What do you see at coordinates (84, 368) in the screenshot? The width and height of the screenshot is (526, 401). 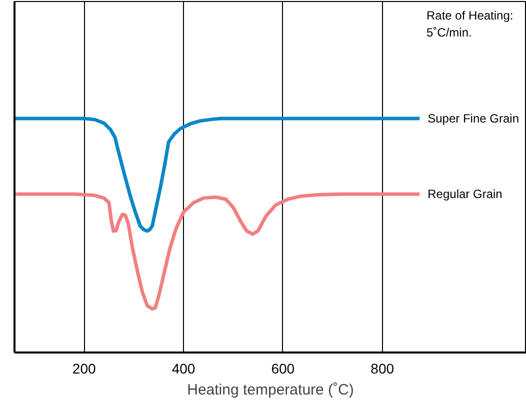 I see `x-tick-label: 200` at bounding box center [84, 368].